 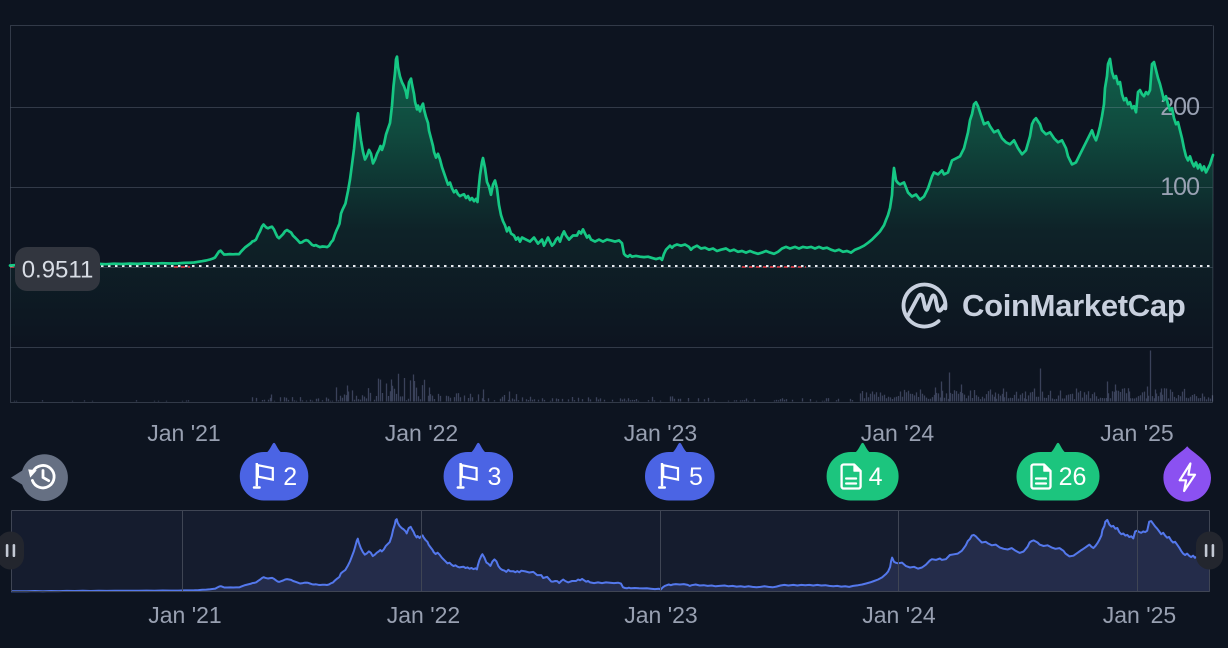 What do you see at coordinates (1179, 187) in the screenshot?
I see `svg-text: 100` at bounding box center [1179, 187].